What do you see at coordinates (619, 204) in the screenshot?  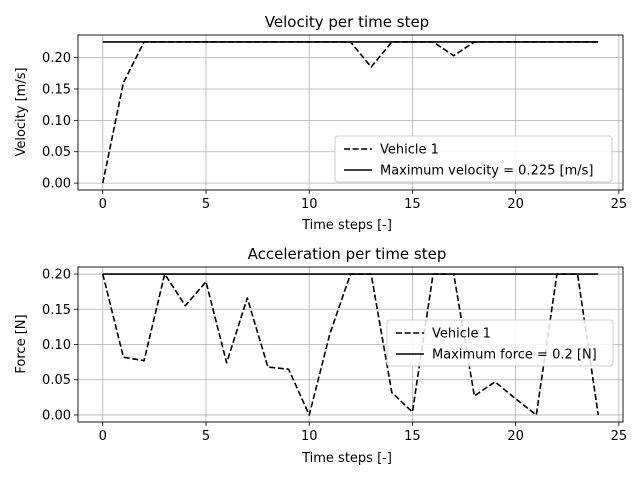 I see `velocity-xtick-label-5: 25` at bounding box center [619, 204].